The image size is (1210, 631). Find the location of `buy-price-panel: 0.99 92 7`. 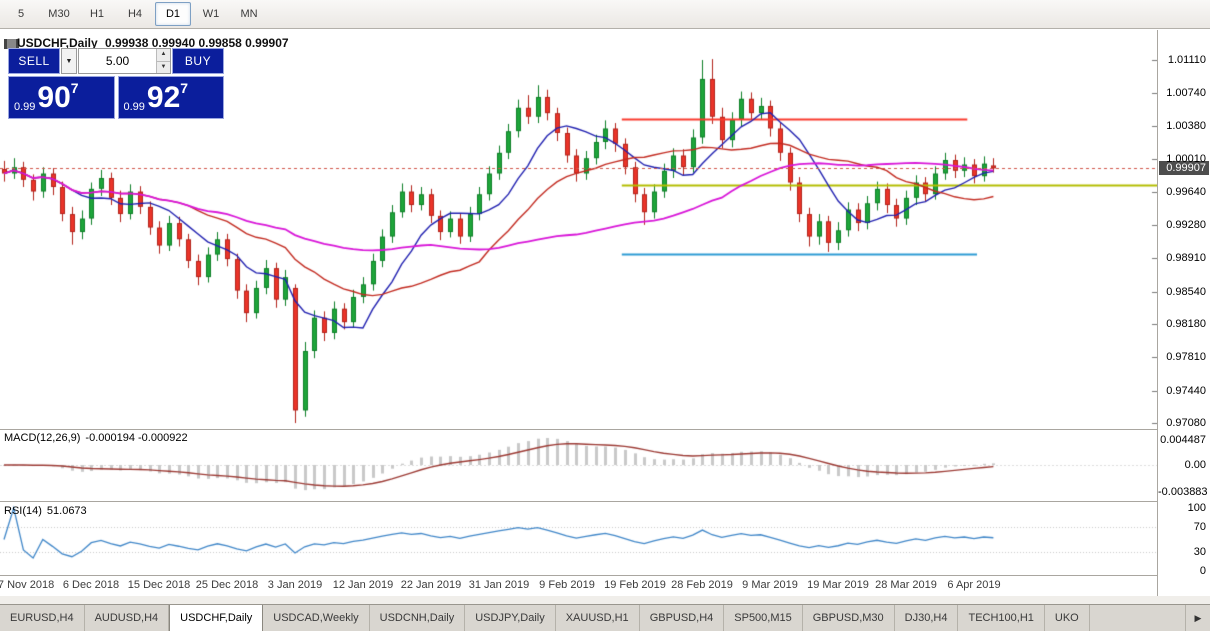

buy-price-panel: 0.99 92 7 is located at coordinates (170, 97).